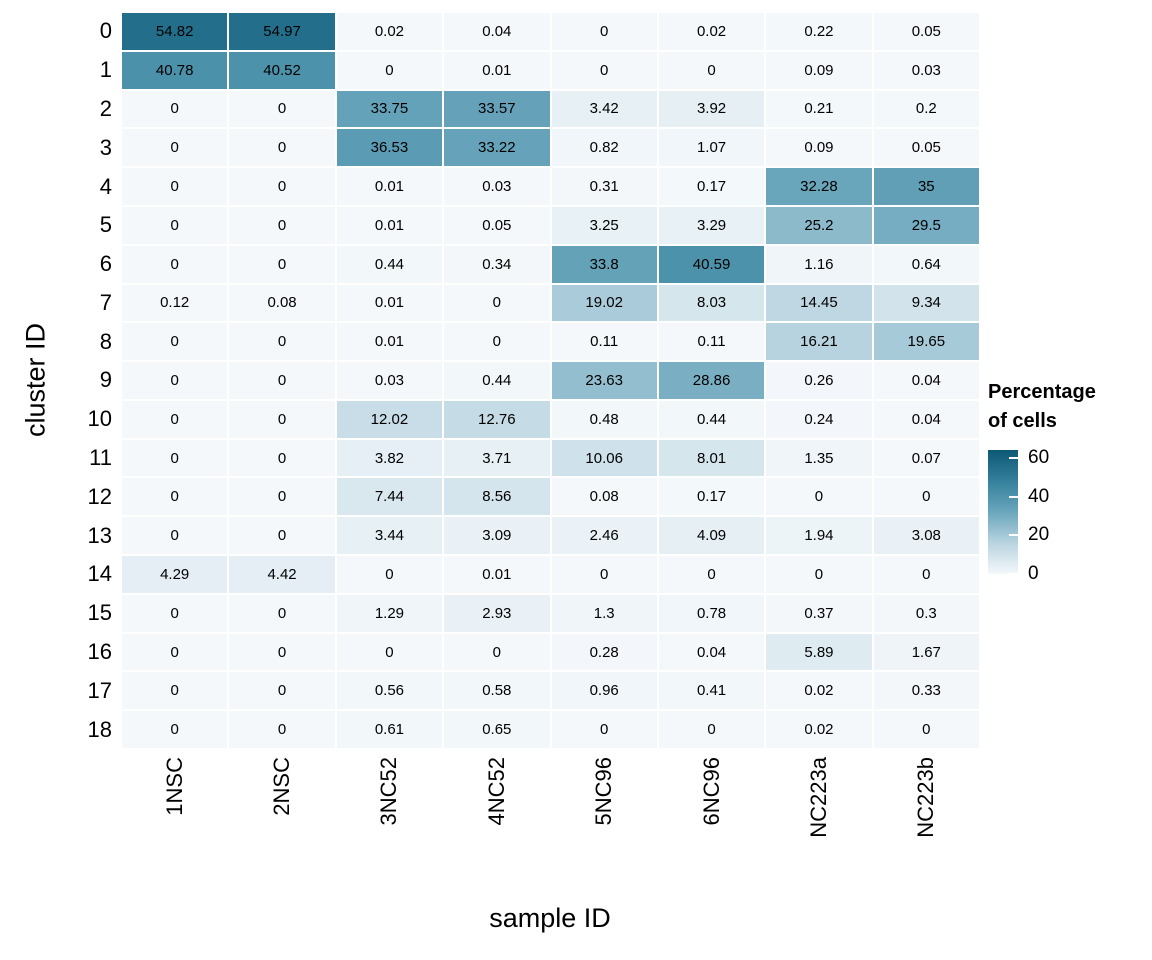 Image resolution: width=1152 pixels, height=960 pixels. What do you see at coordinates (926, 458) in the screenshot?
I see `heatmap-cell: 0.07` at bounding box center [926, 458].